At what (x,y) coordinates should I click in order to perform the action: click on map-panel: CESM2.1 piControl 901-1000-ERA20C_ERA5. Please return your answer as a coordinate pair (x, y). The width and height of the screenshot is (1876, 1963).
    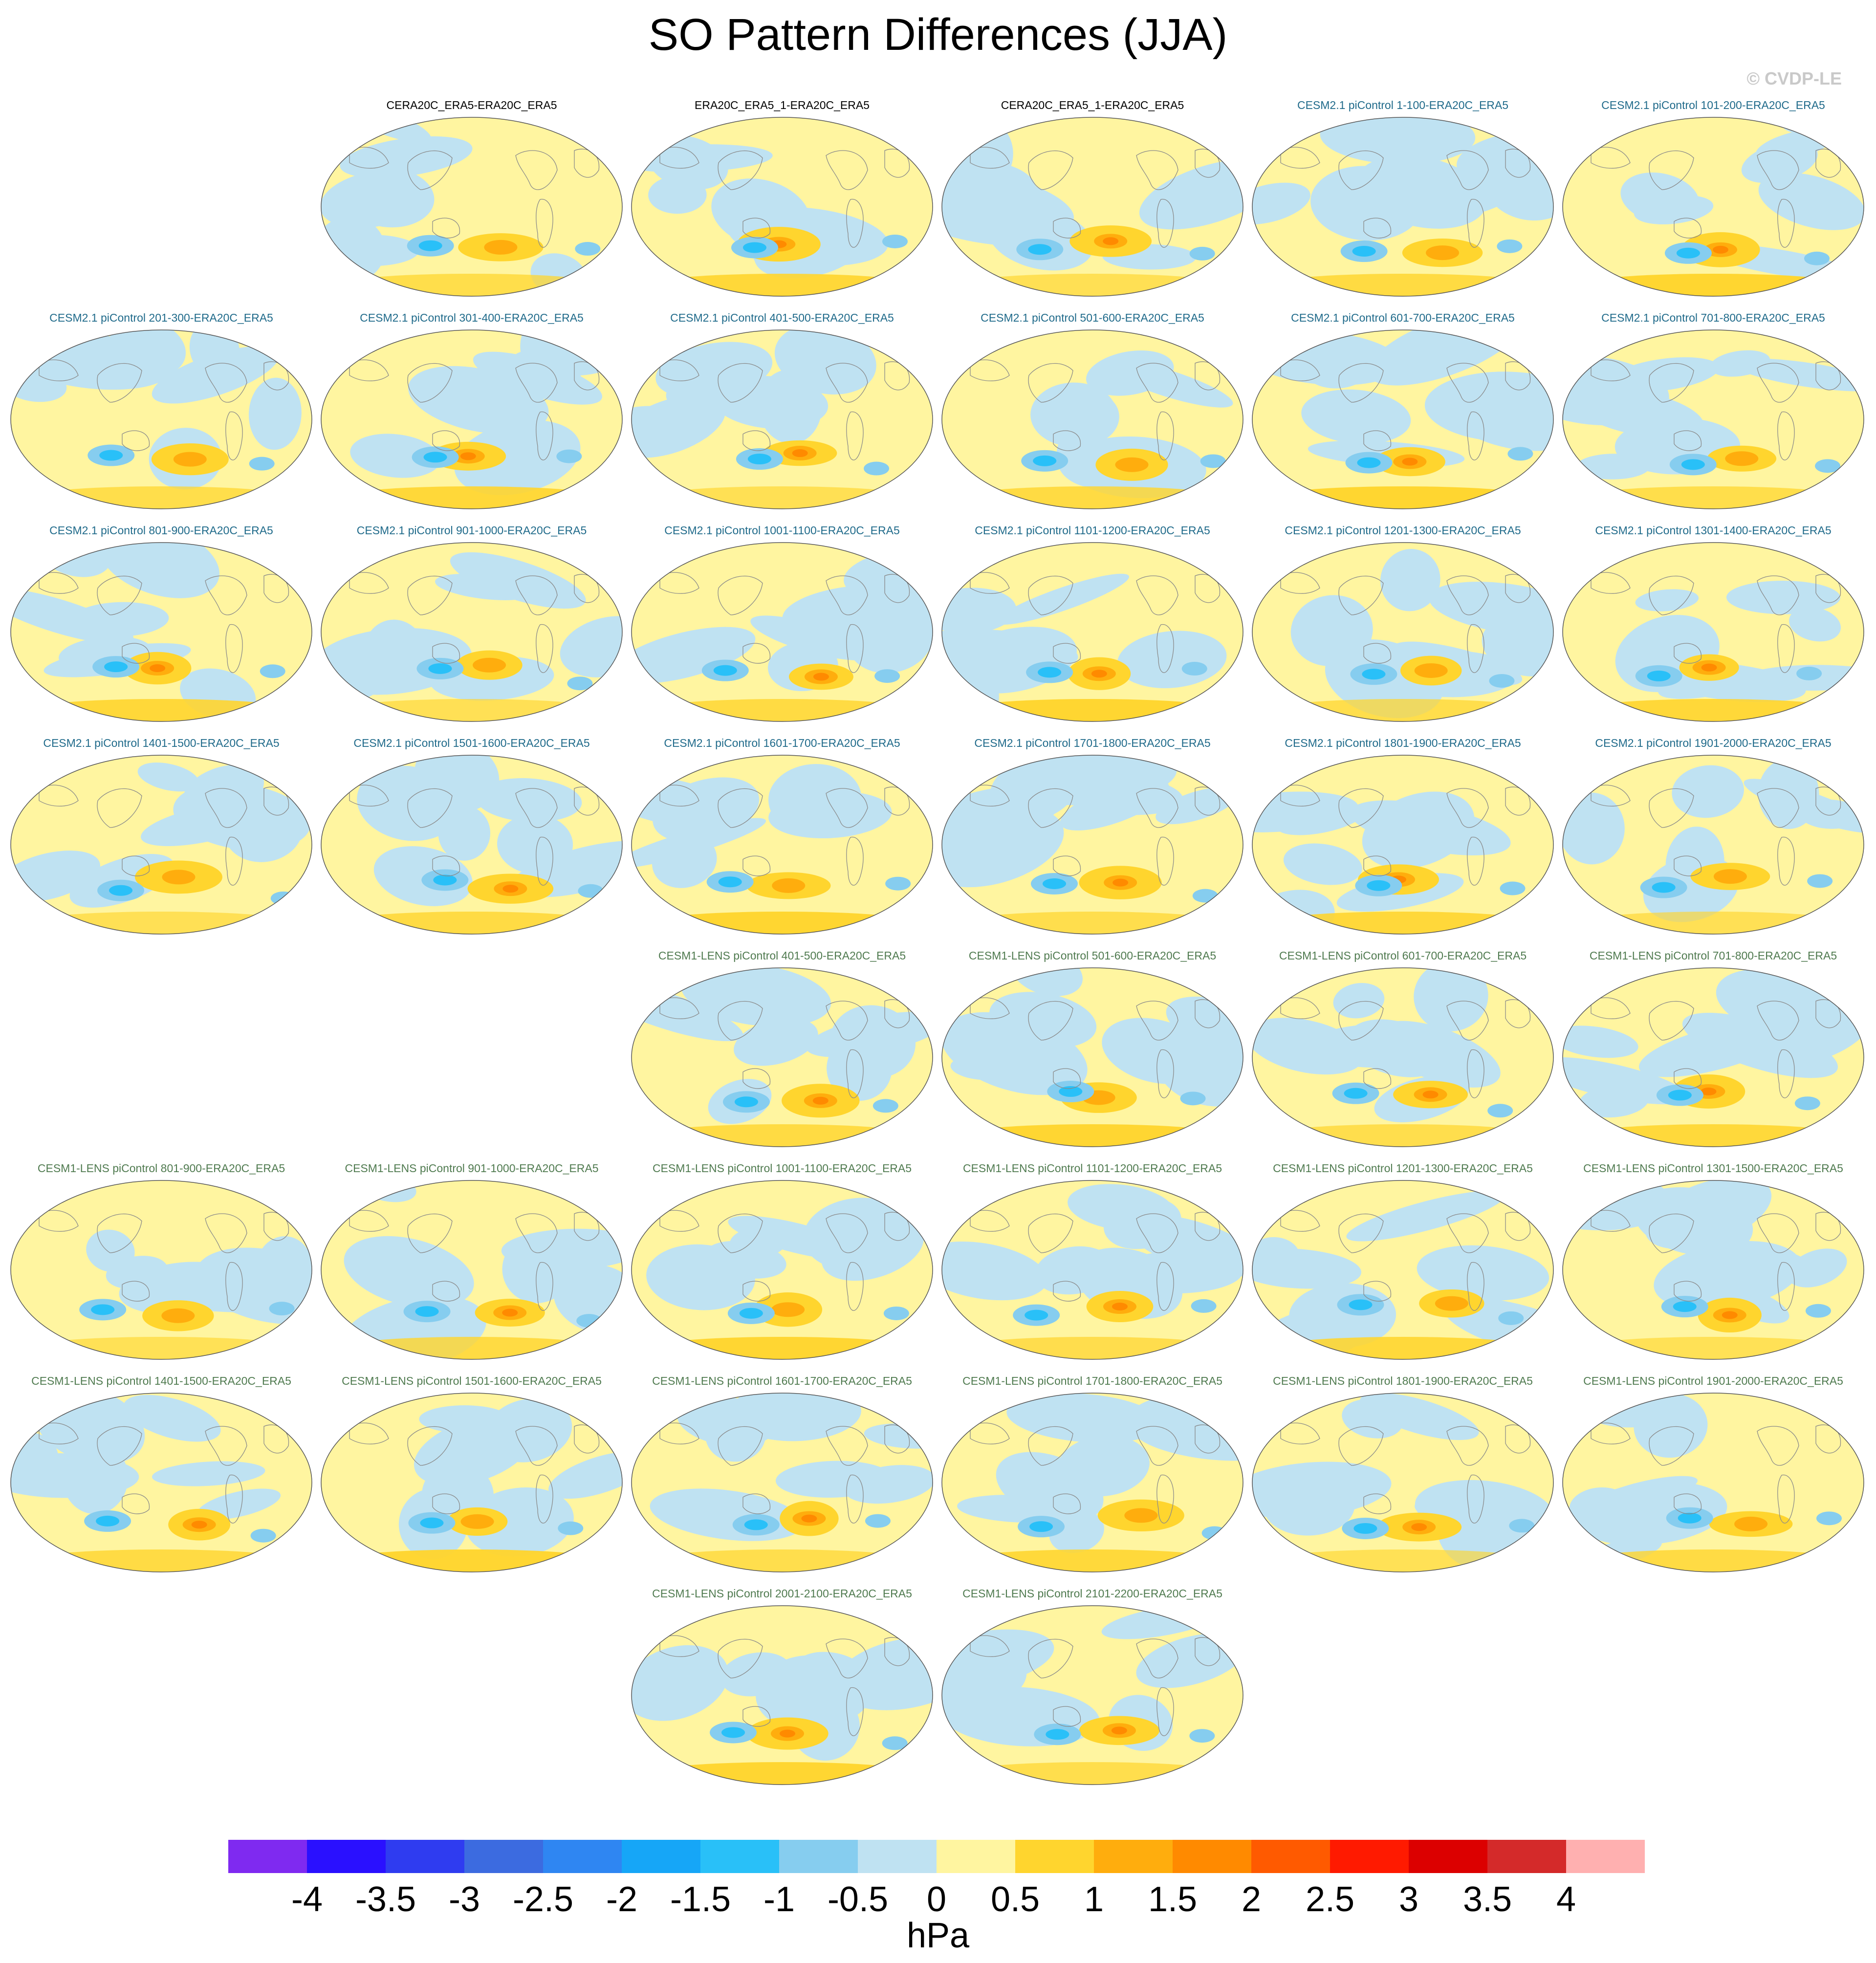
    Looking at the image, I should click on (471, 625).